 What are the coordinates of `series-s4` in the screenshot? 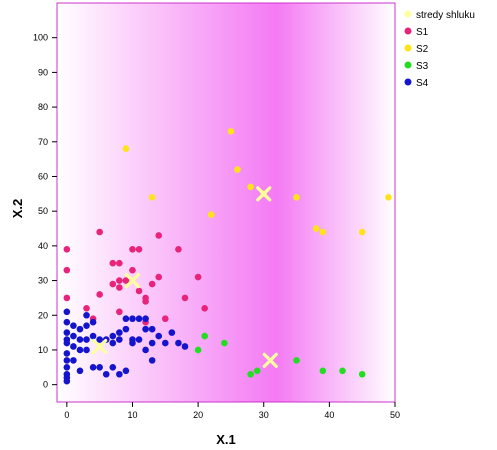 It's located at (126, 346).